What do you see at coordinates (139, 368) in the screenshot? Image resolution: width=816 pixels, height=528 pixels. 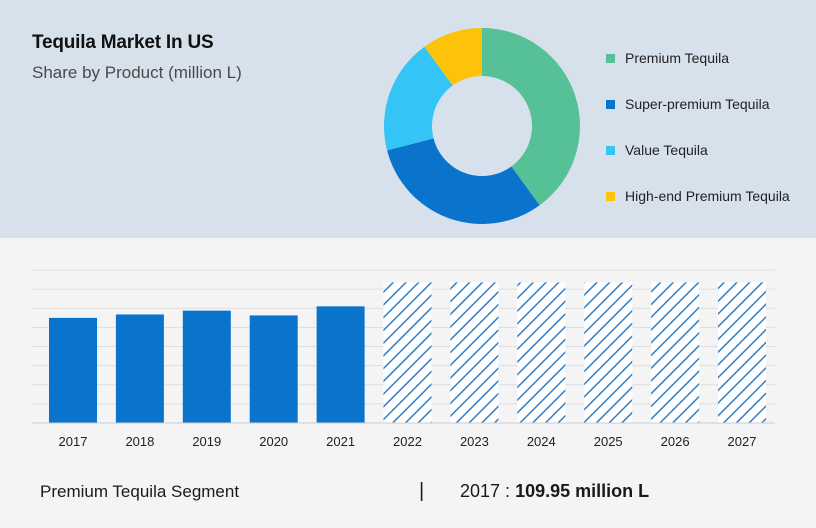 I see `bar-2018` at bounding box center [139, 368].